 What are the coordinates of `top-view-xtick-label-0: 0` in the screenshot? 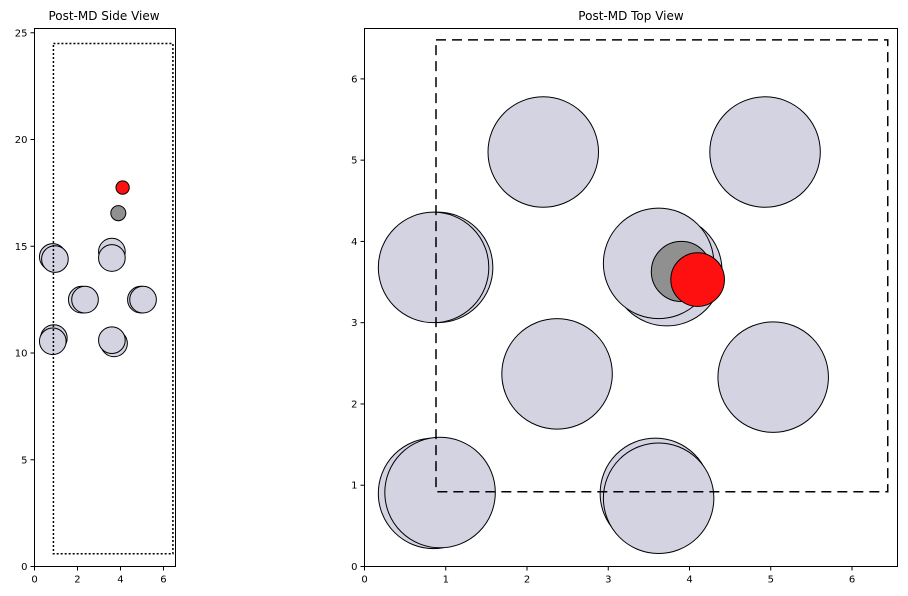 It's located at (364, 580).